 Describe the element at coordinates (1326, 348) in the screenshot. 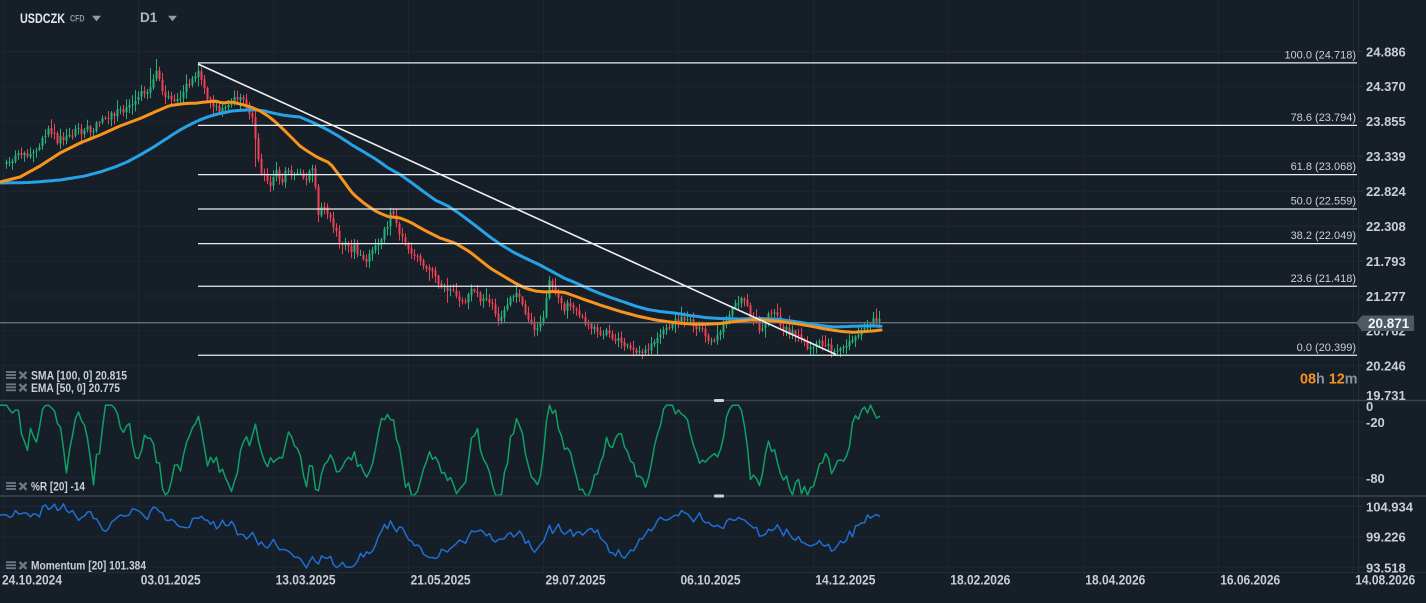

I see `svg-text: 0.0 (20.399)` at that location.